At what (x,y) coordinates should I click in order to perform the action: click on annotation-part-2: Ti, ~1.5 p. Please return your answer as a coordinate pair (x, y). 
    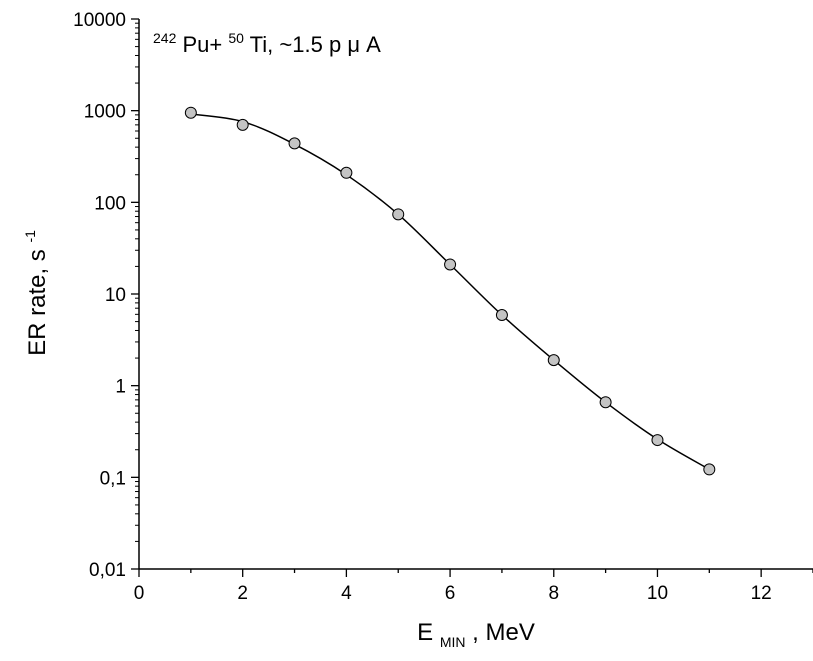
    Looking at the image, I should click on (296, 44).